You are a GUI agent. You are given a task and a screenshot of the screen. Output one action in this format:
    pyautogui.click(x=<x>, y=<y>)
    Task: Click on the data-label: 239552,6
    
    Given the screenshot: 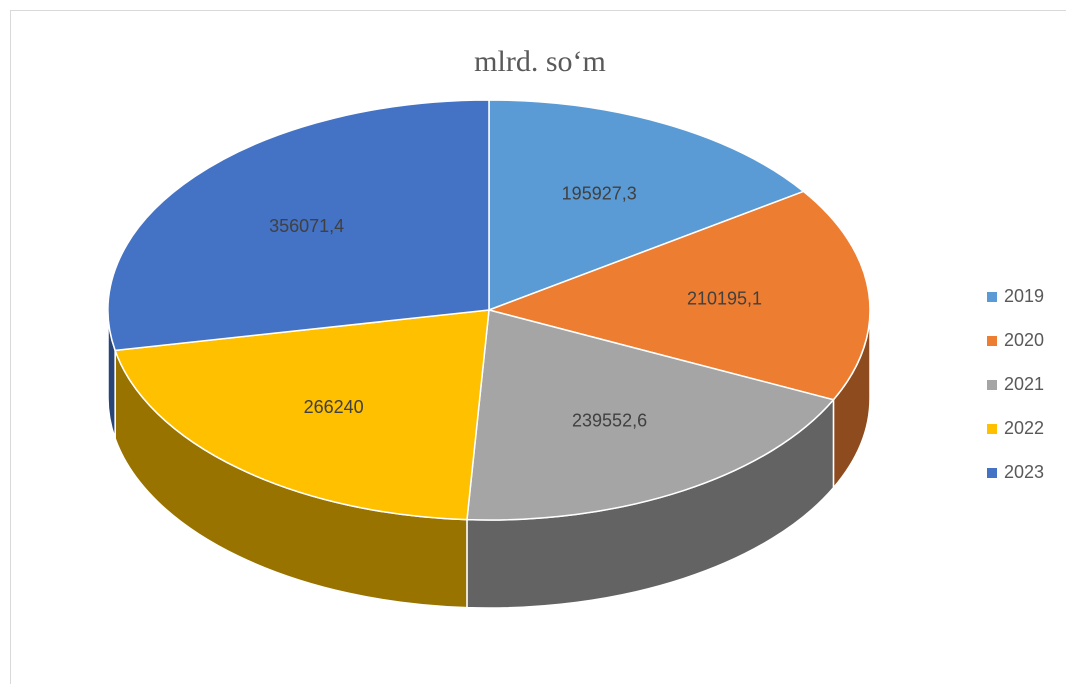 What is the action you would take?
    pyautogui.click(x=609, y=421)
    